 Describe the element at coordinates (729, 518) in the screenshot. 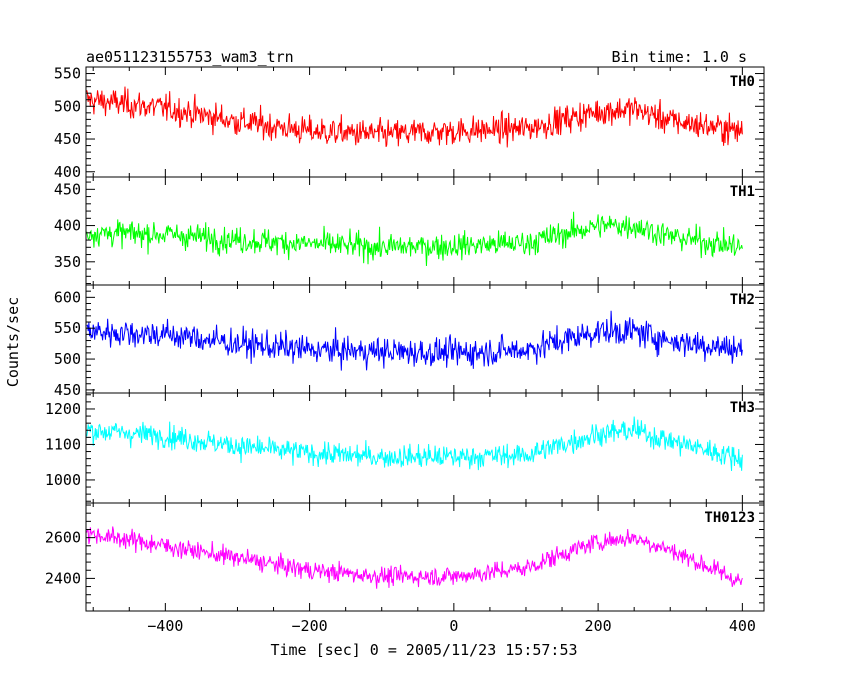

I see `series-label-th0123: TH0123` at that location.